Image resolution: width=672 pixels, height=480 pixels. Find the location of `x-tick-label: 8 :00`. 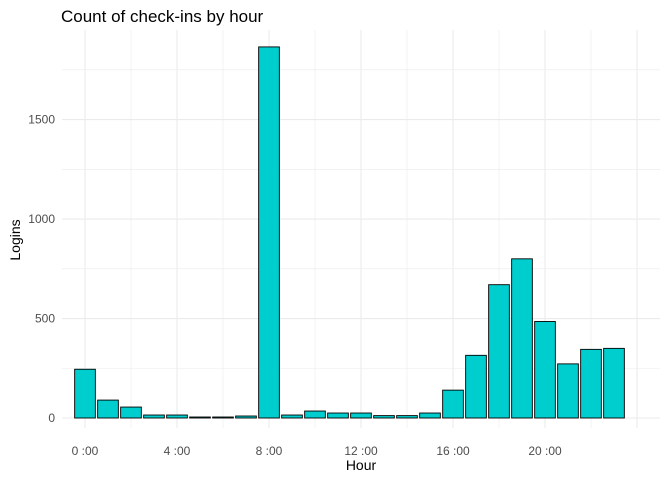

x-tick-label: 8 :00 is located at coordinates (269, 451).